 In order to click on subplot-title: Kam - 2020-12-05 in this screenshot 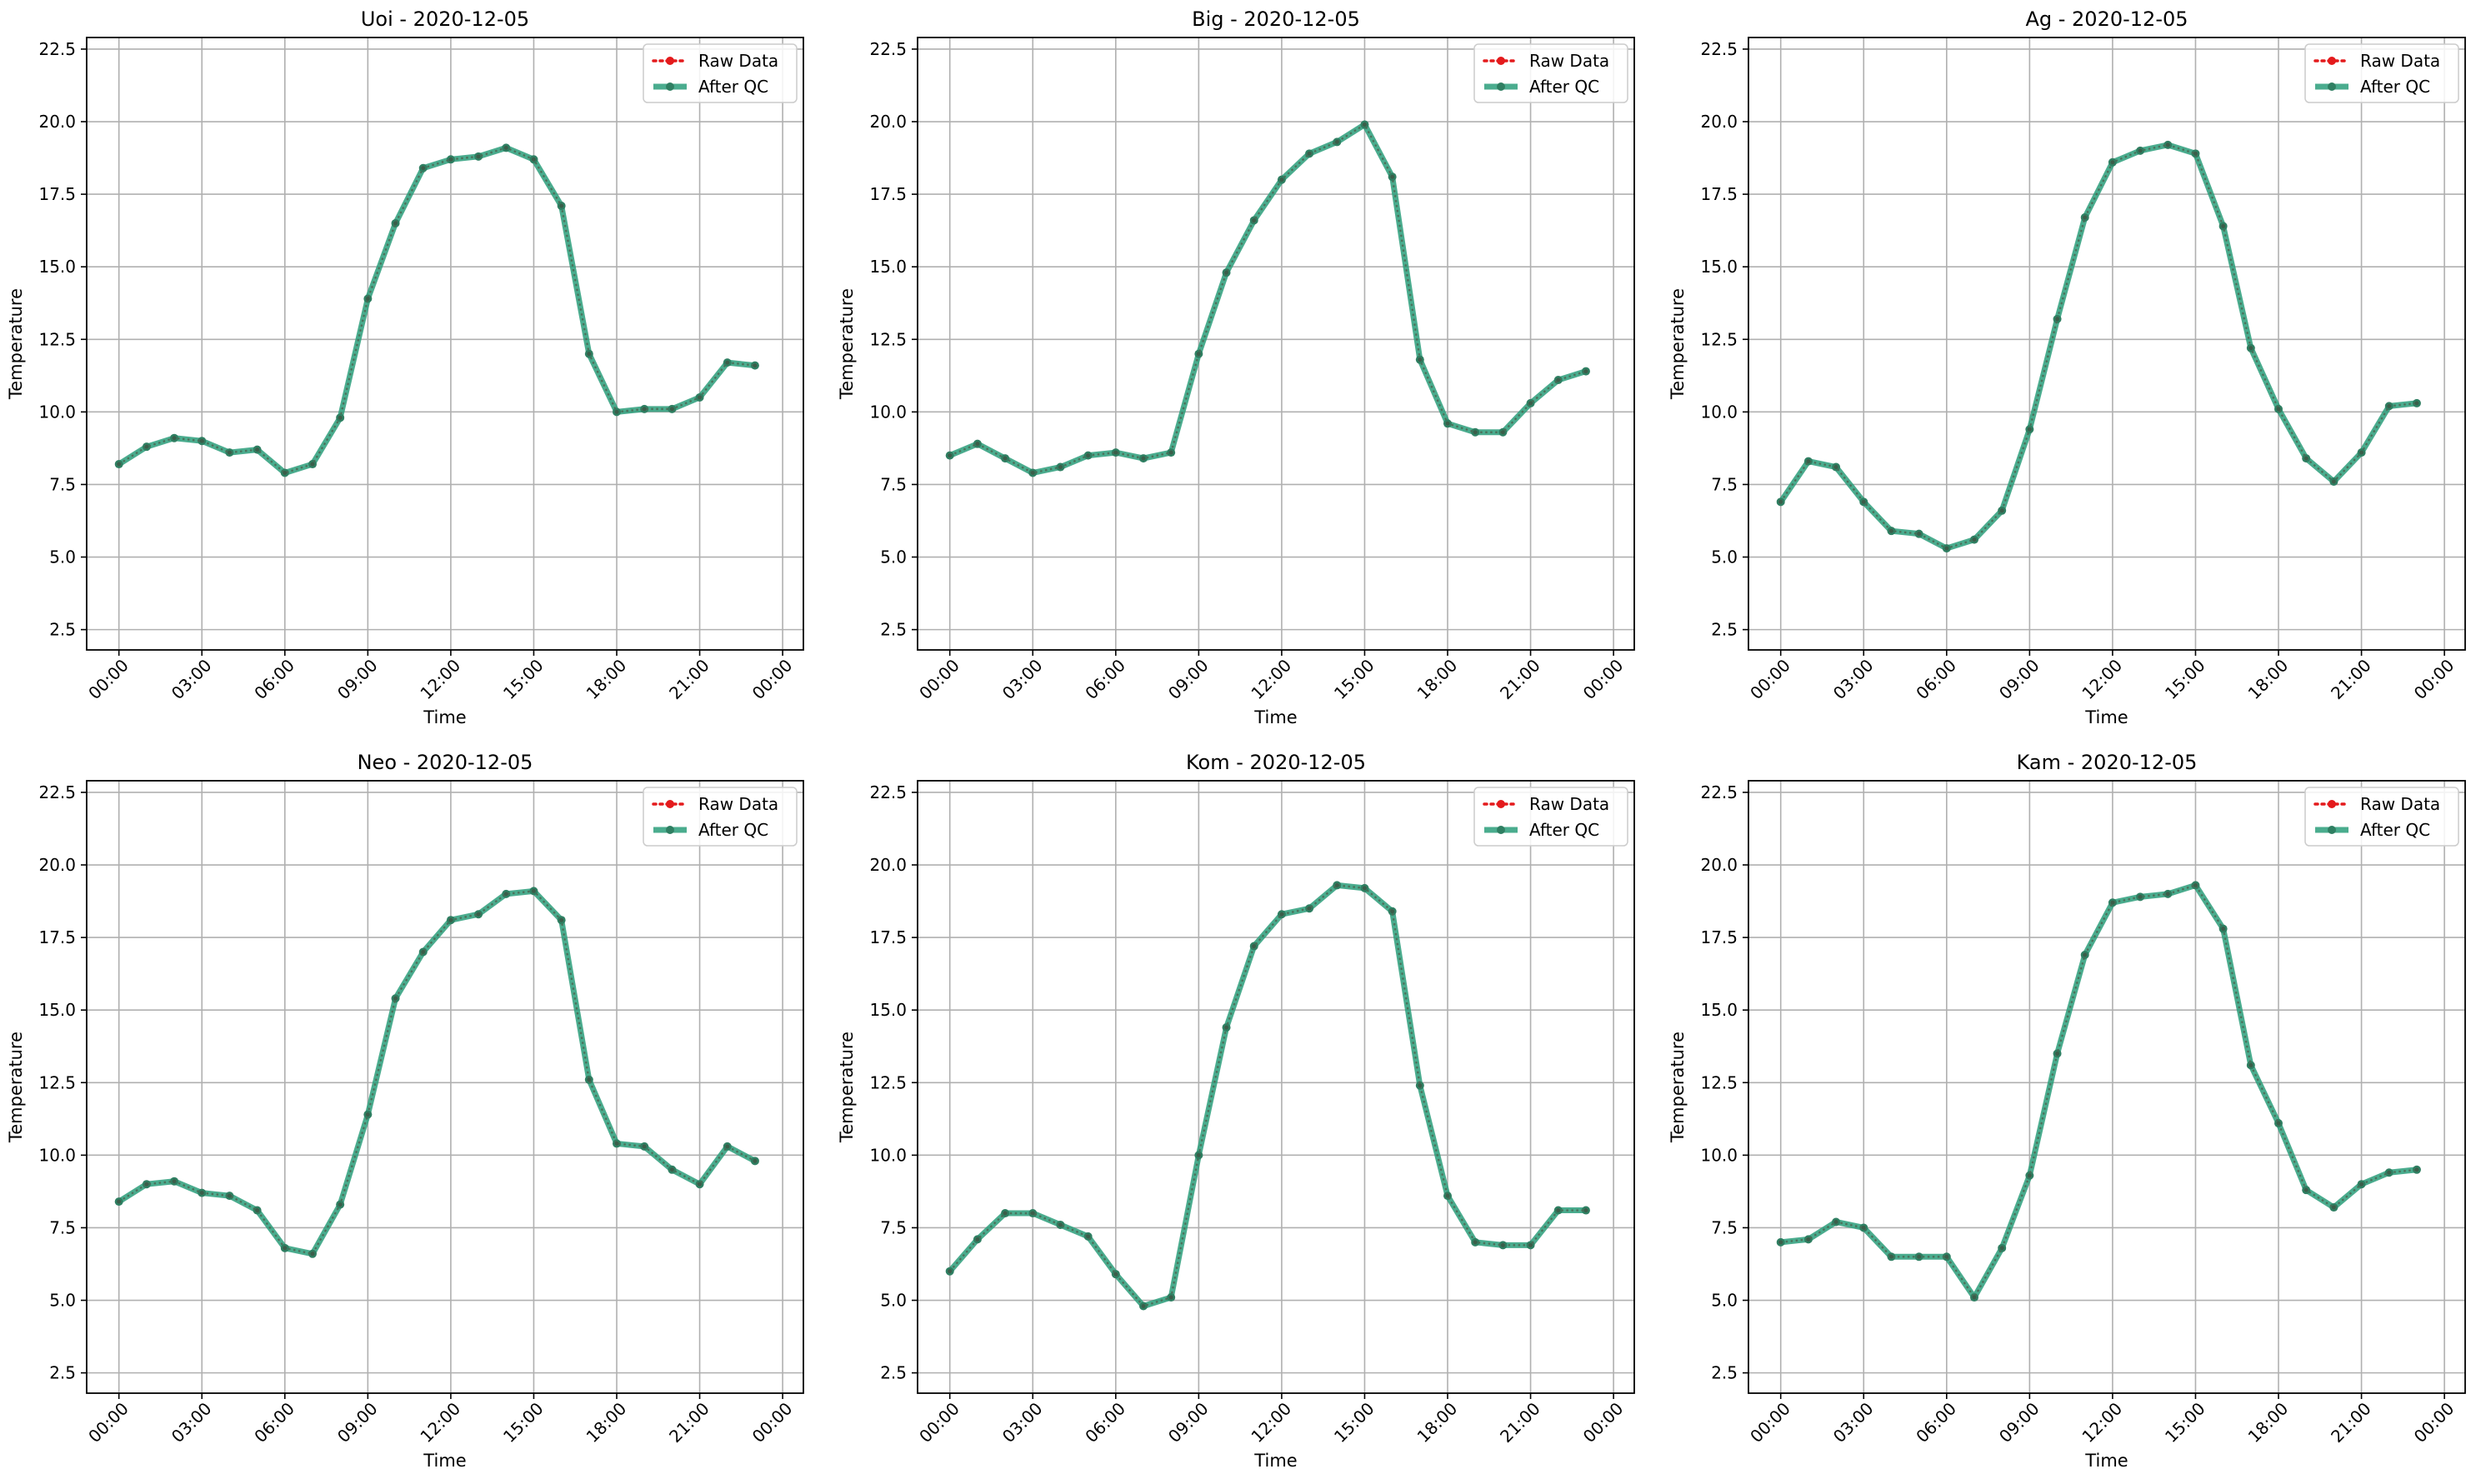, I will do `click(2107, 762)`.